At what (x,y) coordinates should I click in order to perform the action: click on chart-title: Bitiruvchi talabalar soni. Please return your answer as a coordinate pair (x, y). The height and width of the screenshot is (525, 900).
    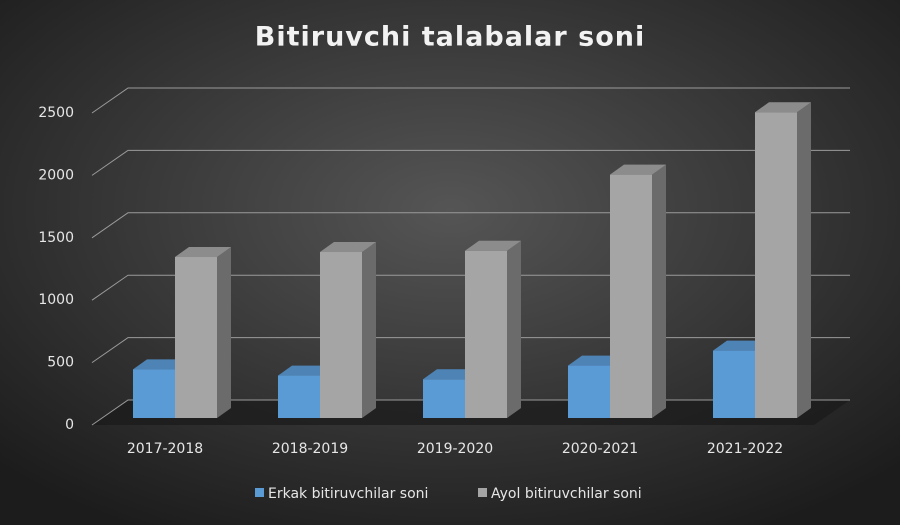
    Looking at the image, I should click on (450, 37).